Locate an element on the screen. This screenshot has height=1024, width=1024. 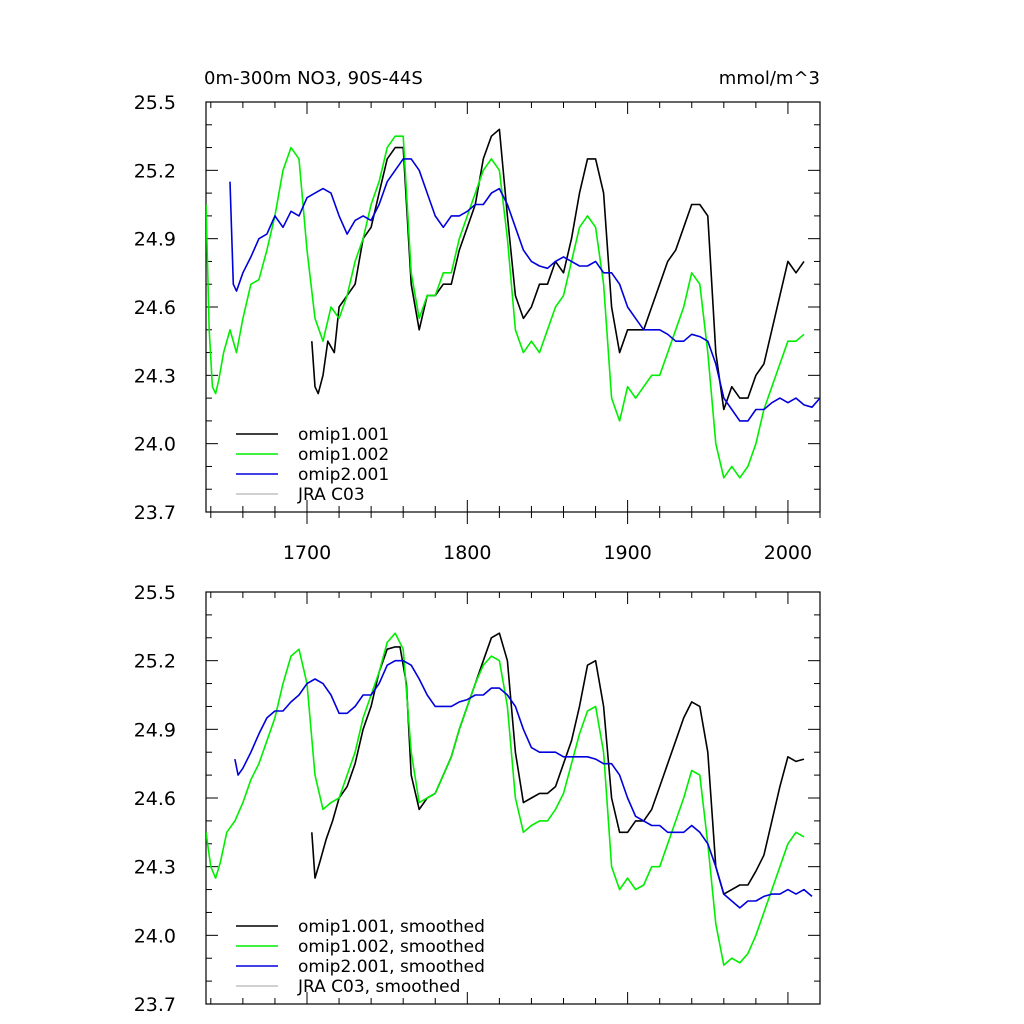
x-tick-label: 1900 is located at coordinates (627, 553).